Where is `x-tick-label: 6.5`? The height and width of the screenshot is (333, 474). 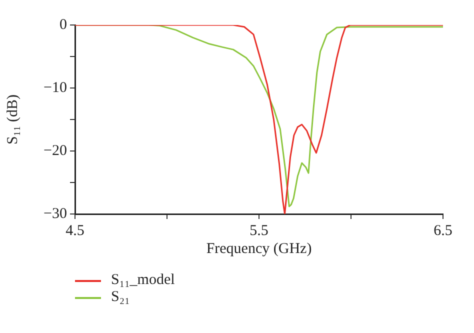 x-tick-label: 6.5 is located at coordinates (443, 230).